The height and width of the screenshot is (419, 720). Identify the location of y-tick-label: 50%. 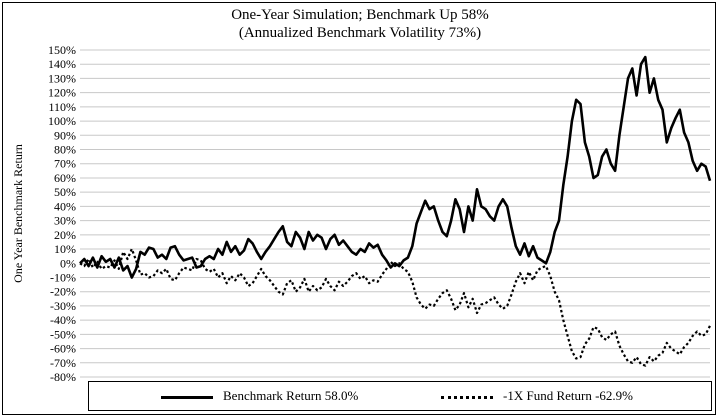
(65, 192).